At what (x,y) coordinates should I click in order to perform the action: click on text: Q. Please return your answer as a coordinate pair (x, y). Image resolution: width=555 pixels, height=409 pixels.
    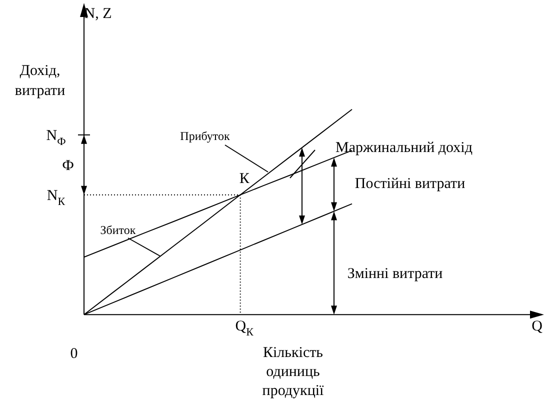
    Looking at the image, I should click on (537, 326).